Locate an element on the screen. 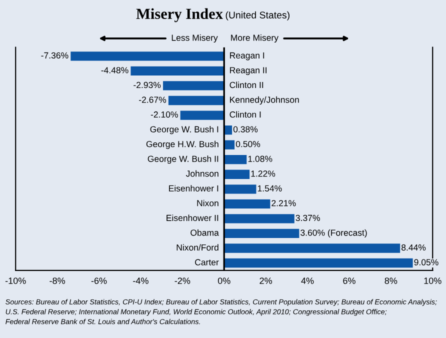 This screenshot has width=446, height=338. data-label: -7.36% is located at coordinates (54, 55).